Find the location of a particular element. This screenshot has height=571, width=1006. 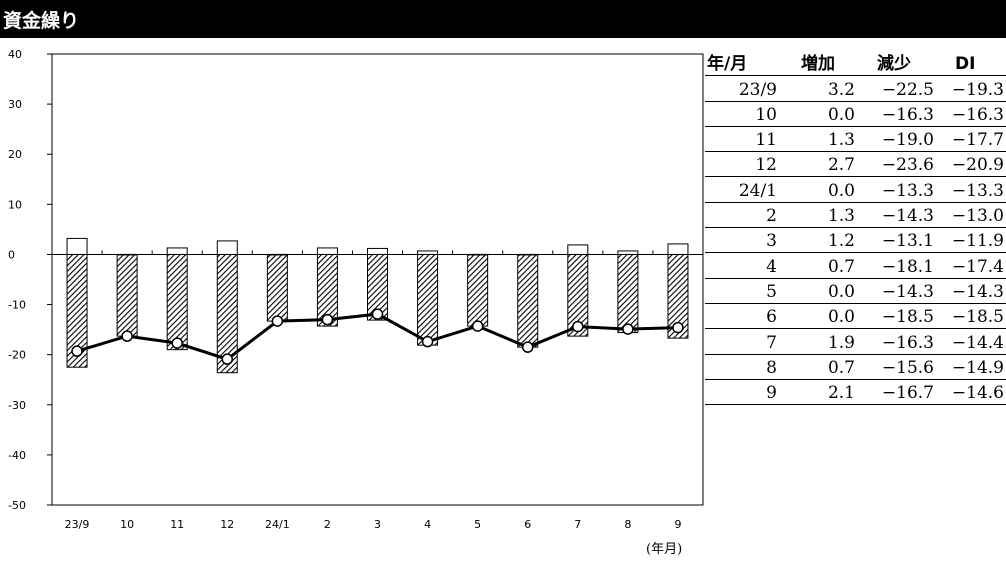

table-row: 10 0.0 −16.3 −16.3 is located at coordinates (855, 114).